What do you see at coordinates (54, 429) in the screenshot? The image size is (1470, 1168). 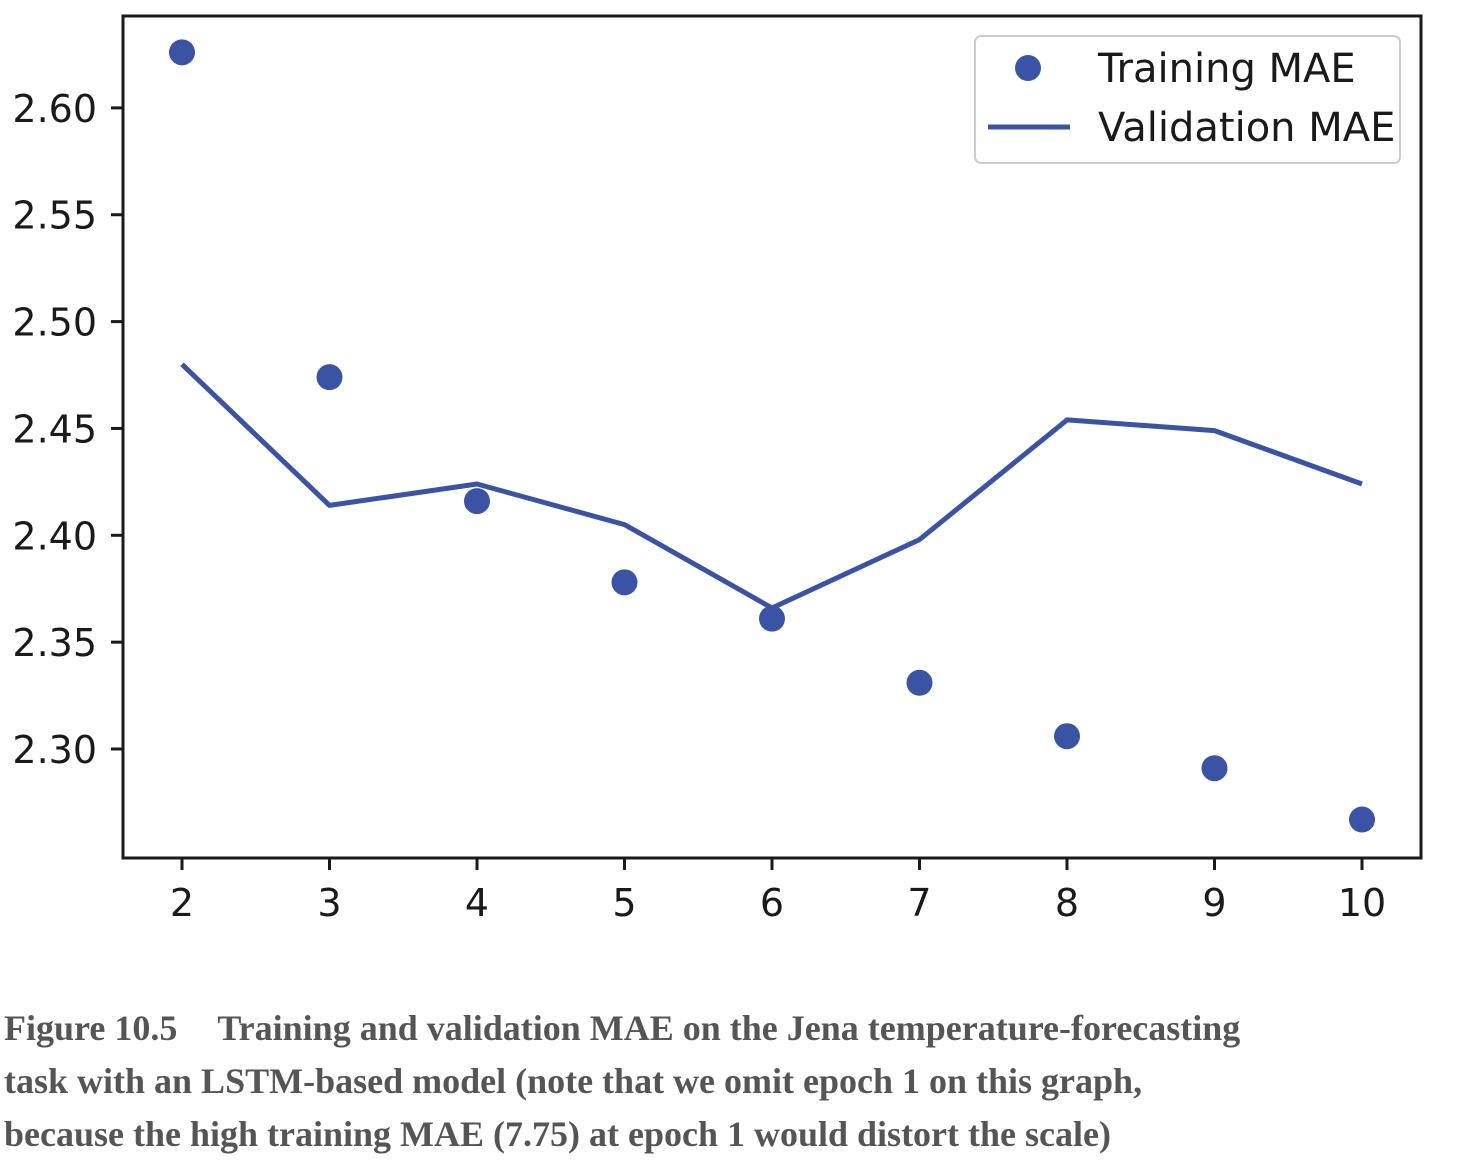 I see `y-tick-label: 2.45` at bounding box center [54, 429].